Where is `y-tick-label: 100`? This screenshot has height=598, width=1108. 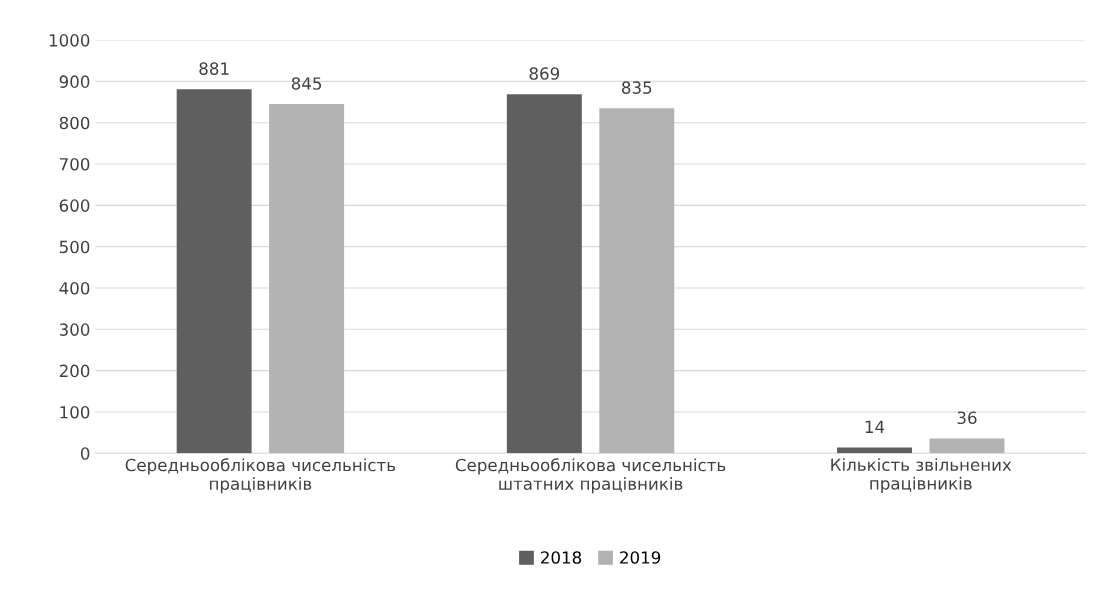 y-tick-label: 100 is located at coordinates (75, 412).